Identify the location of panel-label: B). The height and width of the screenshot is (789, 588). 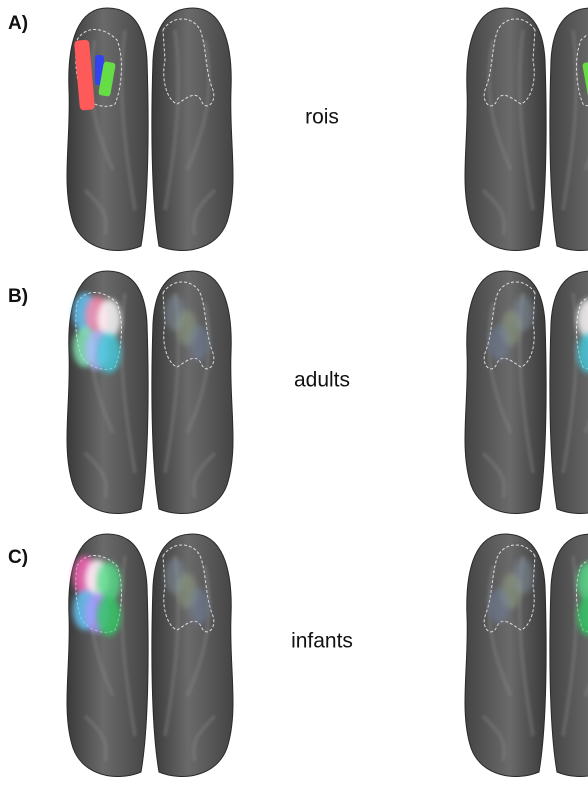
(18, 296).